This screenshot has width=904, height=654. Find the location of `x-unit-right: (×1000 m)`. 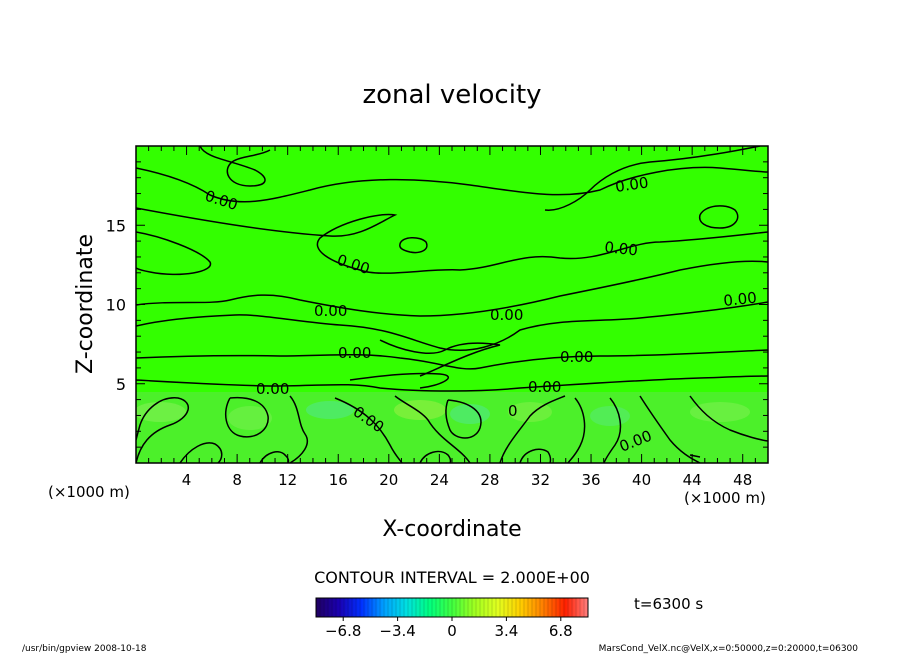

x-unit-right: (×1000 m) is located at coordinates (725, 498).